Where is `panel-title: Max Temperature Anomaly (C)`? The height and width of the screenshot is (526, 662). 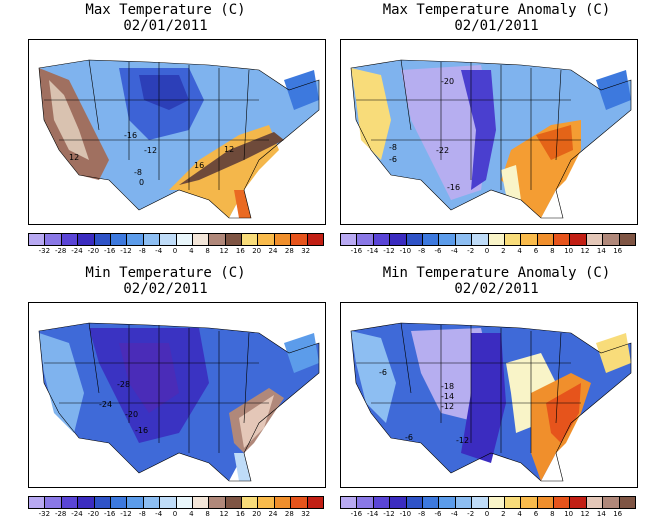
panel-title: Max Temperature Anomaly (C) is located at coordinates (496, 10).